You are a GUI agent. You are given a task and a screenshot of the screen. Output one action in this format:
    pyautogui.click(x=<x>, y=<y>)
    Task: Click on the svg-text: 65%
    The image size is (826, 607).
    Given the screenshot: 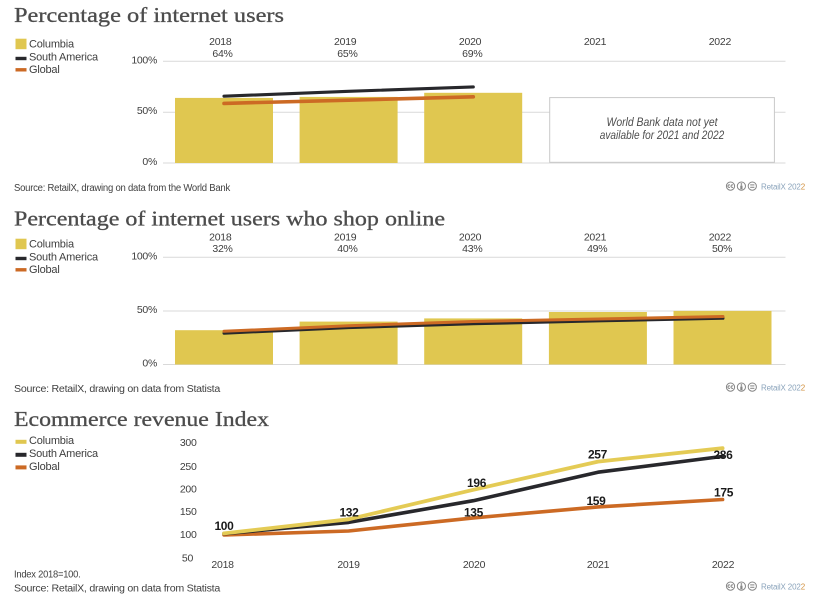 What is the action you would take?
    pyautogui.click(x=347, y=54)
    